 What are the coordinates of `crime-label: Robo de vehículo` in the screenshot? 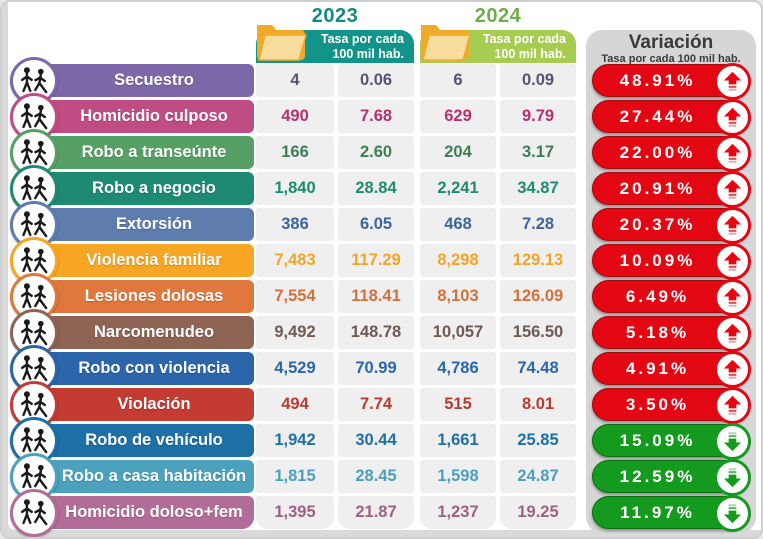 It's located at (154, 440).